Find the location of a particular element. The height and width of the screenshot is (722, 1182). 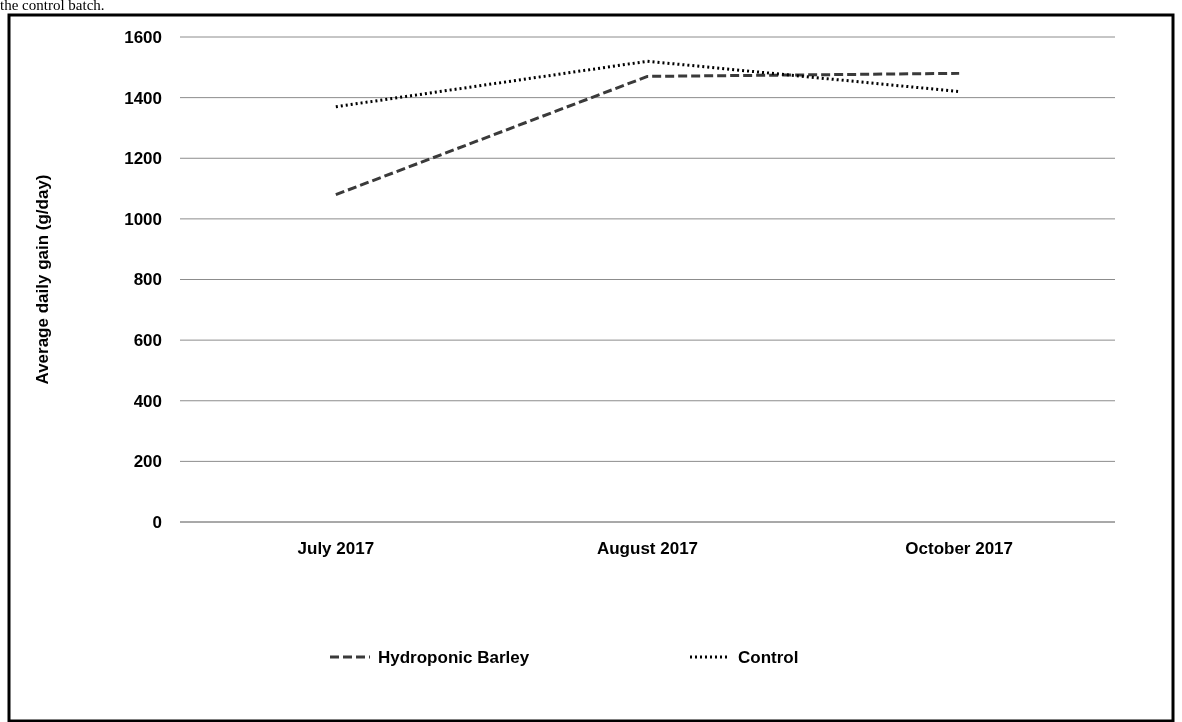

y-tick-label: 800 is located at coordinates (147, 280).